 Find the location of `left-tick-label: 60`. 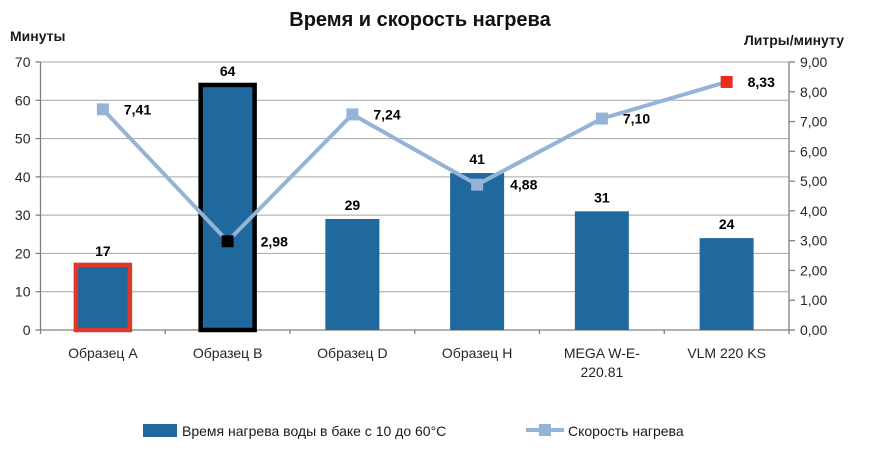

left-tick-label: 60 is located at coordinates (23, 100).